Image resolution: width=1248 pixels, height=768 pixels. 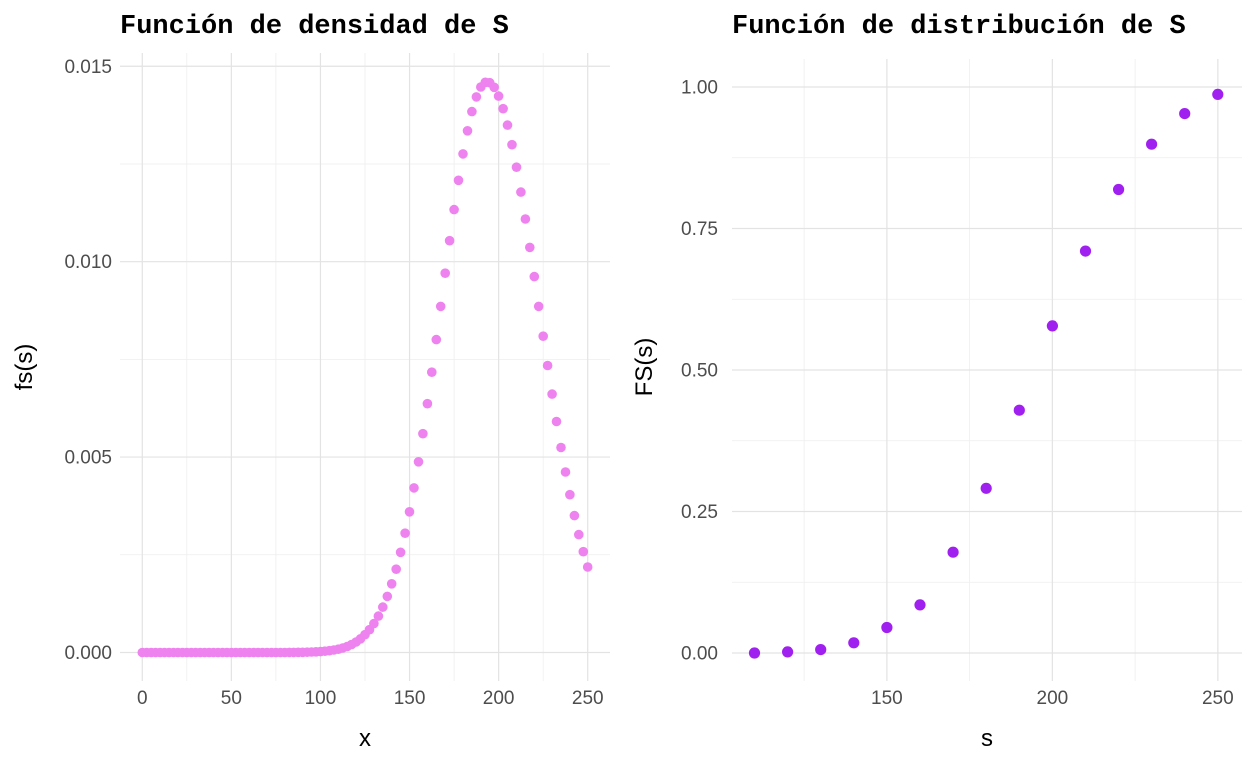 What do you see at coordinates (314, 27) in the screenshot?
I see `density-chart-title: Función de densidad de S` at bounding box center [314, 27].